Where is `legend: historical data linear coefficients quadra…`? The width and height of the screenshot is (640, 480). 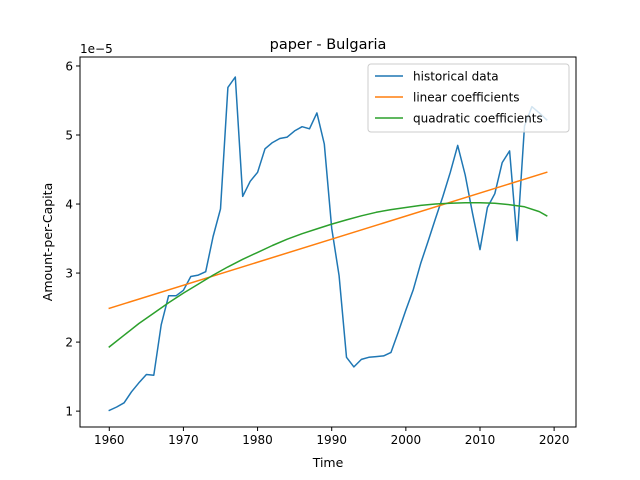 legend: historical data linear coefficients quadra… is located at coordinates (468, 98).